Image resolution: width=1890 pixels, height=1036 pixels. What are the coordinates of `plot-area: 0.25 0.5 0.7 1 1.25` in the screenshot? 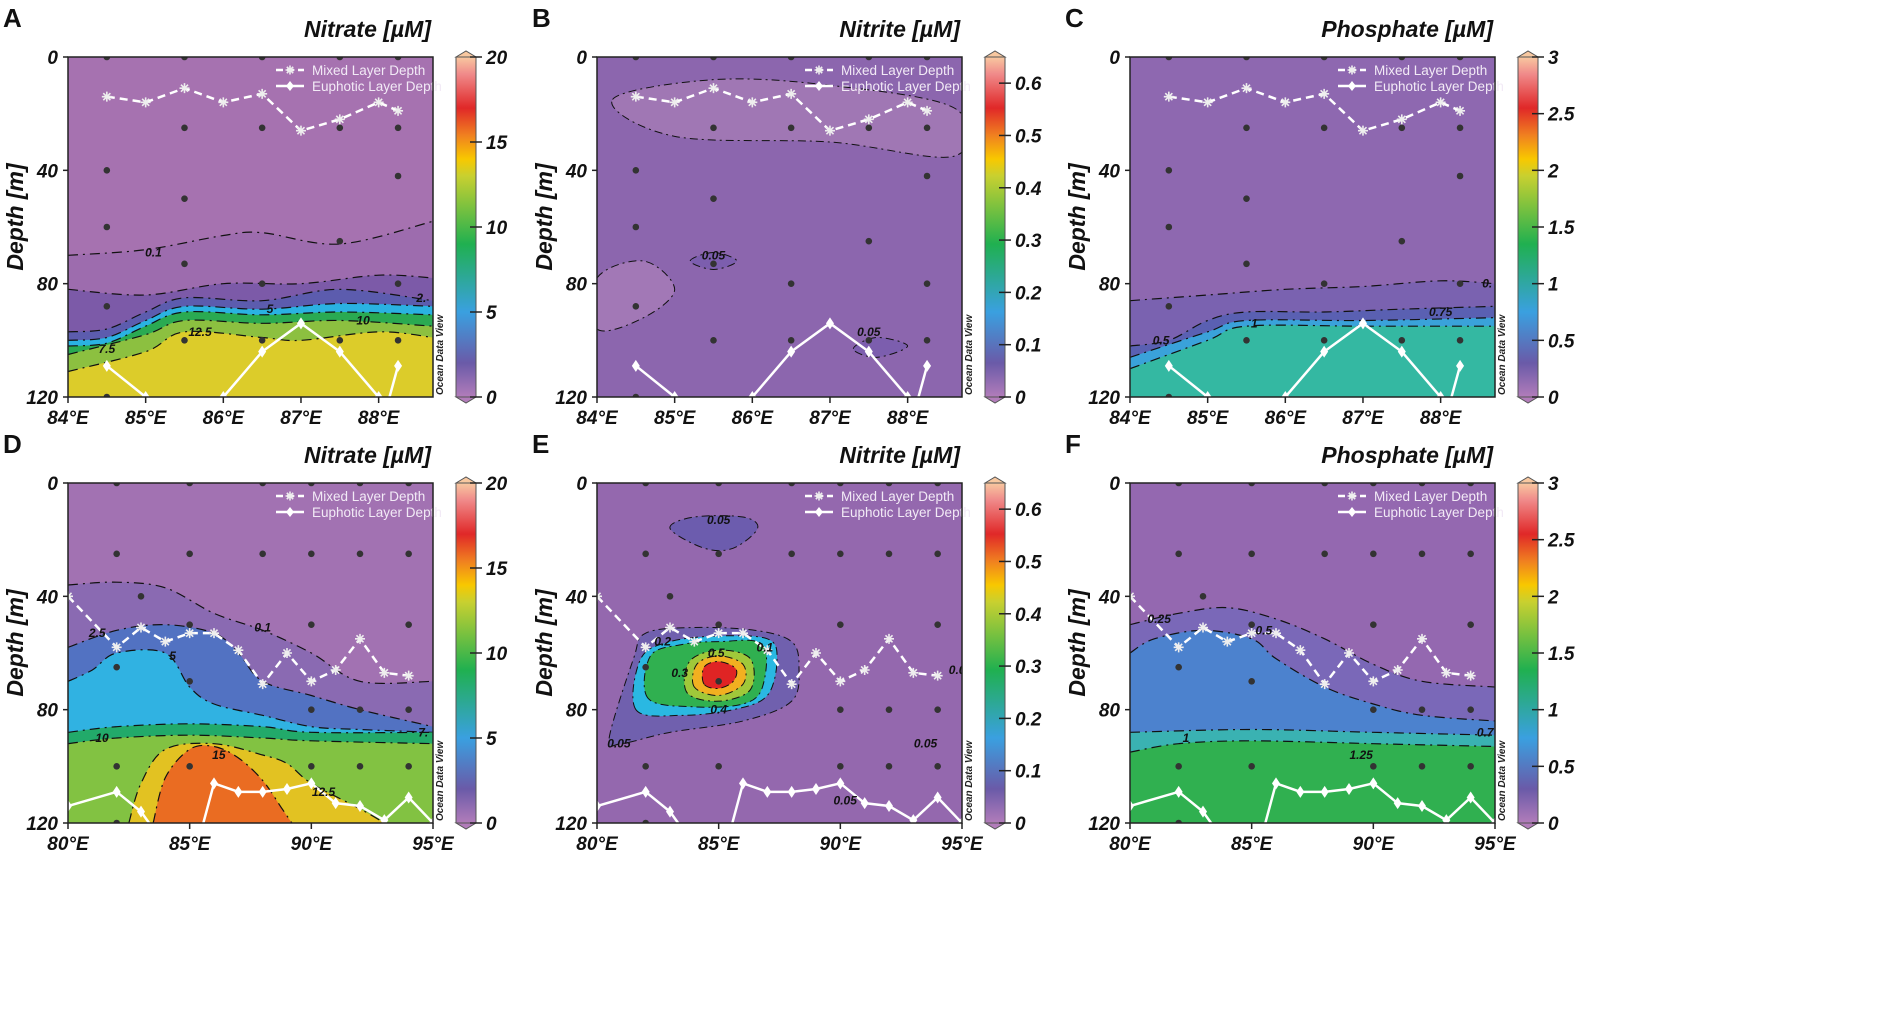 It's located at (1312, 653).